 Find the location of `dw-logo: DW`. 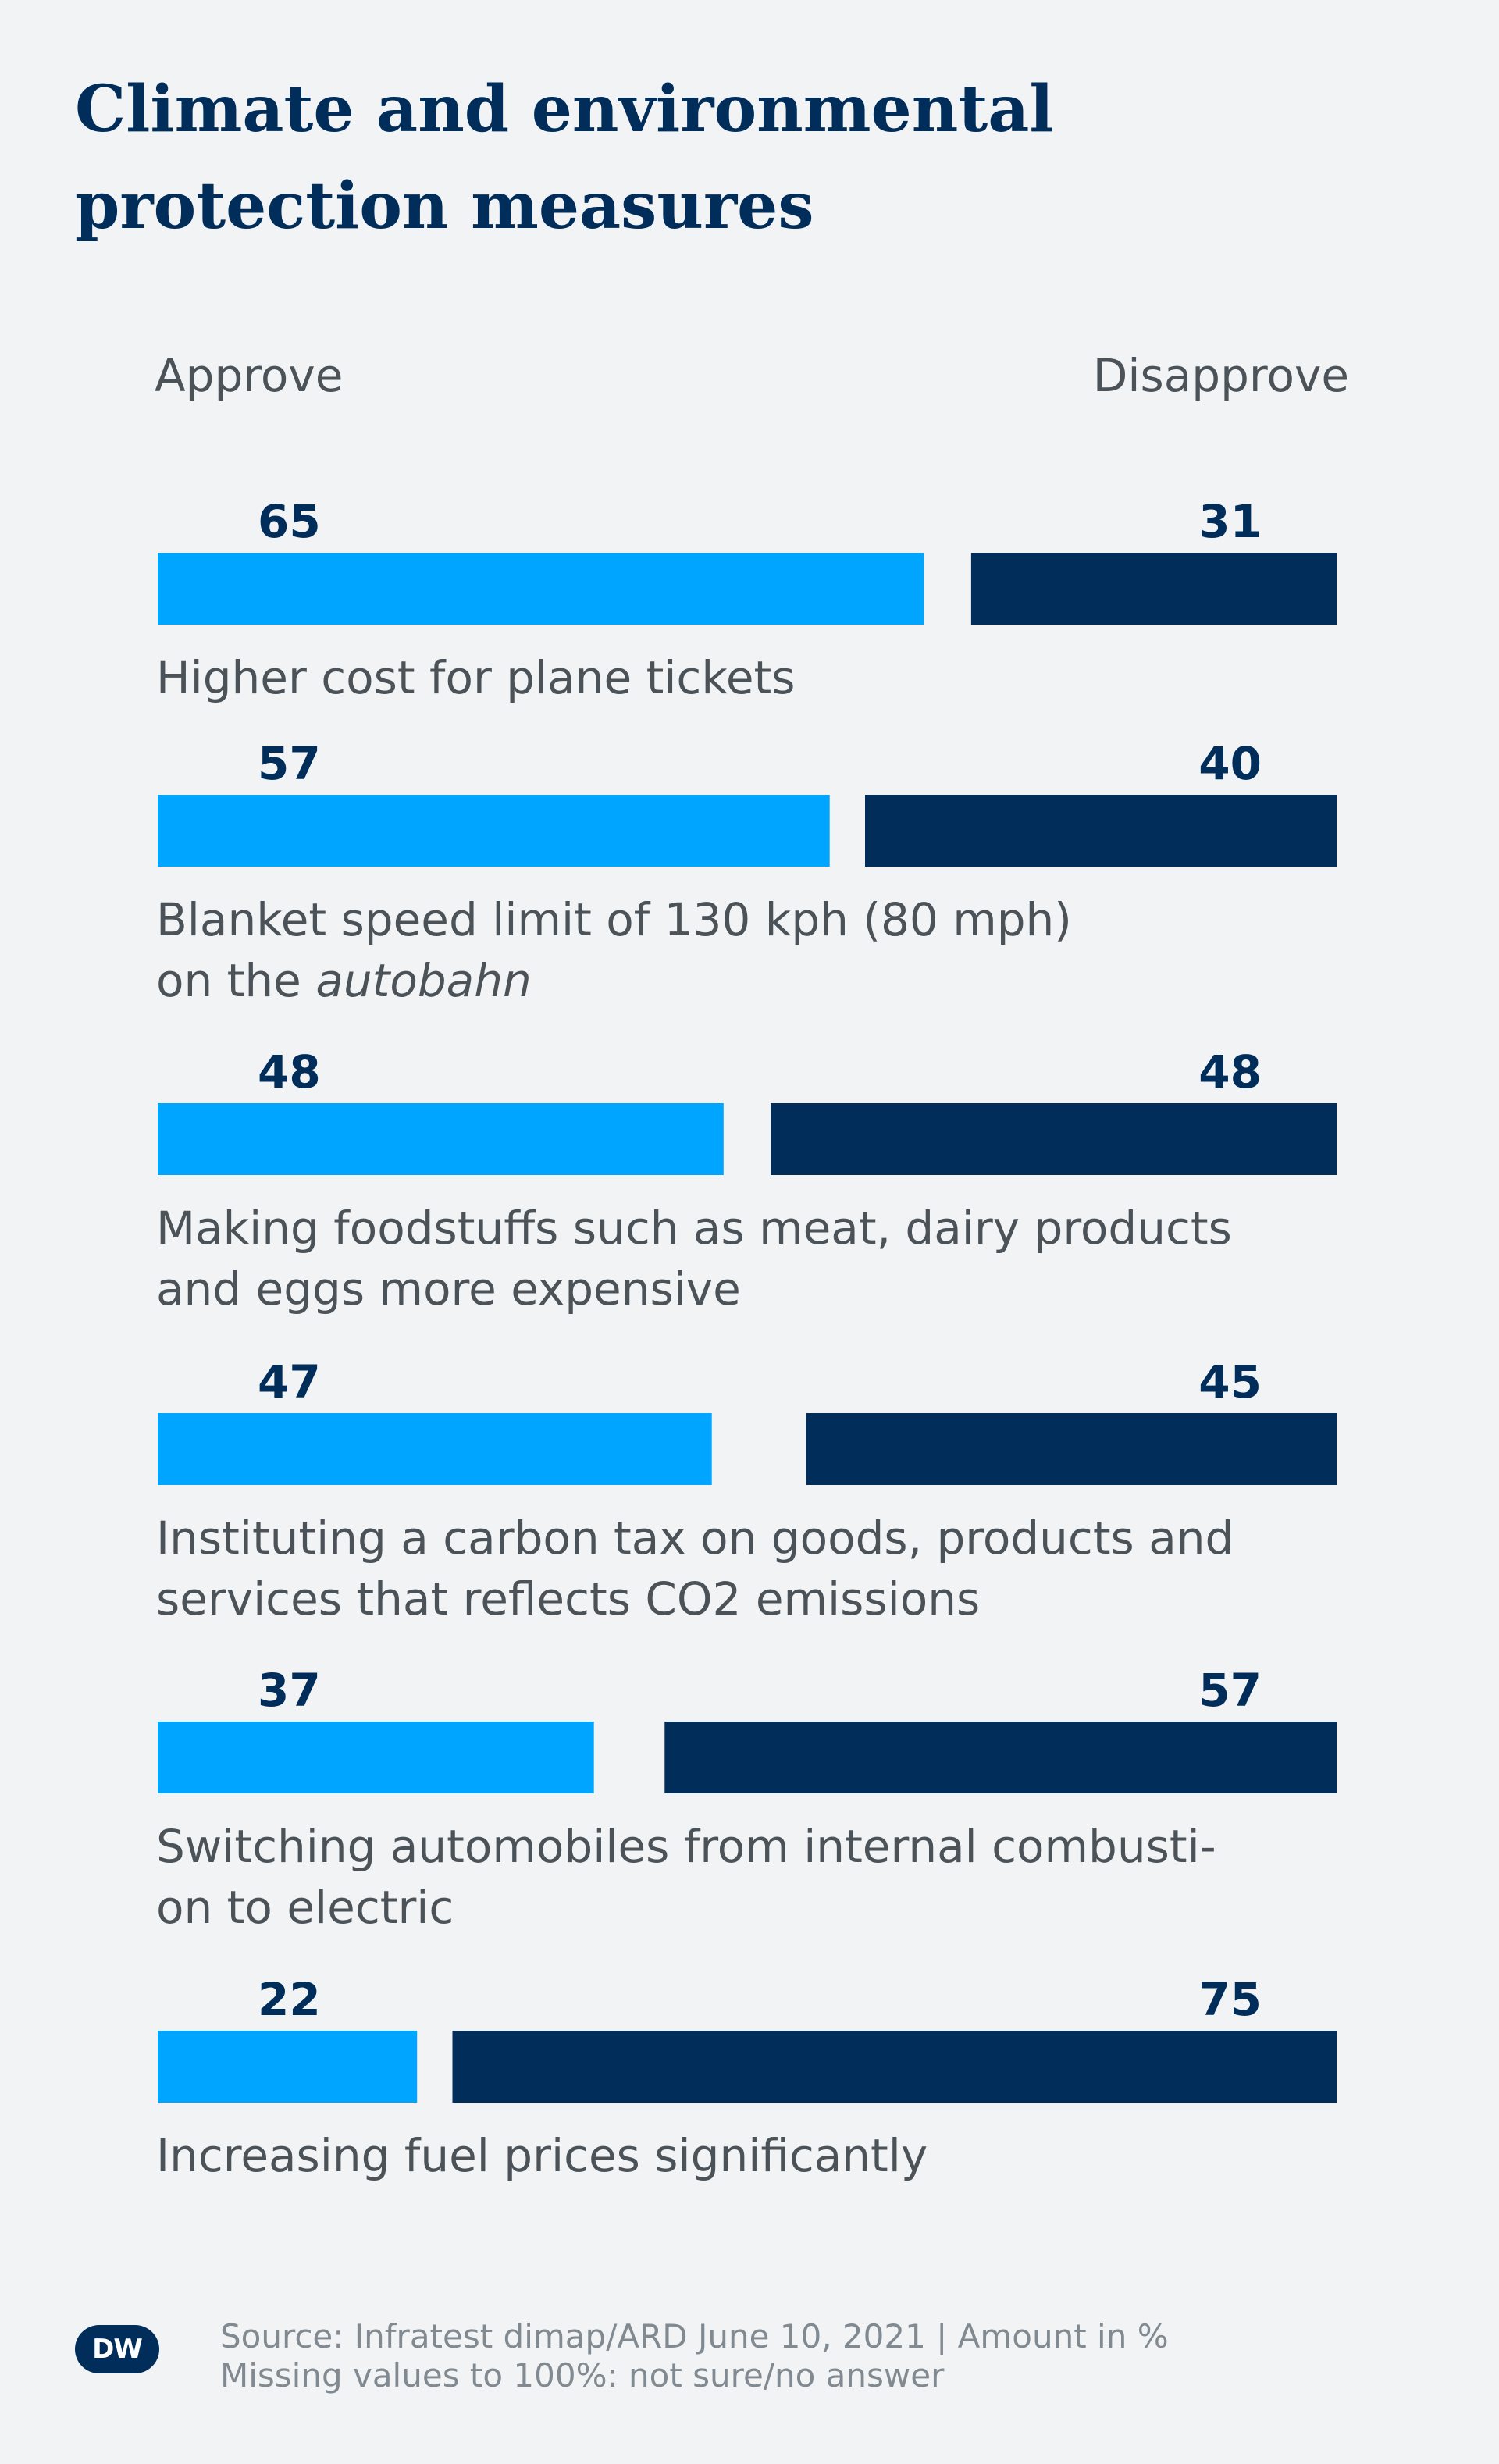

dw-logo: DW is located at coordinates (117, 2349).